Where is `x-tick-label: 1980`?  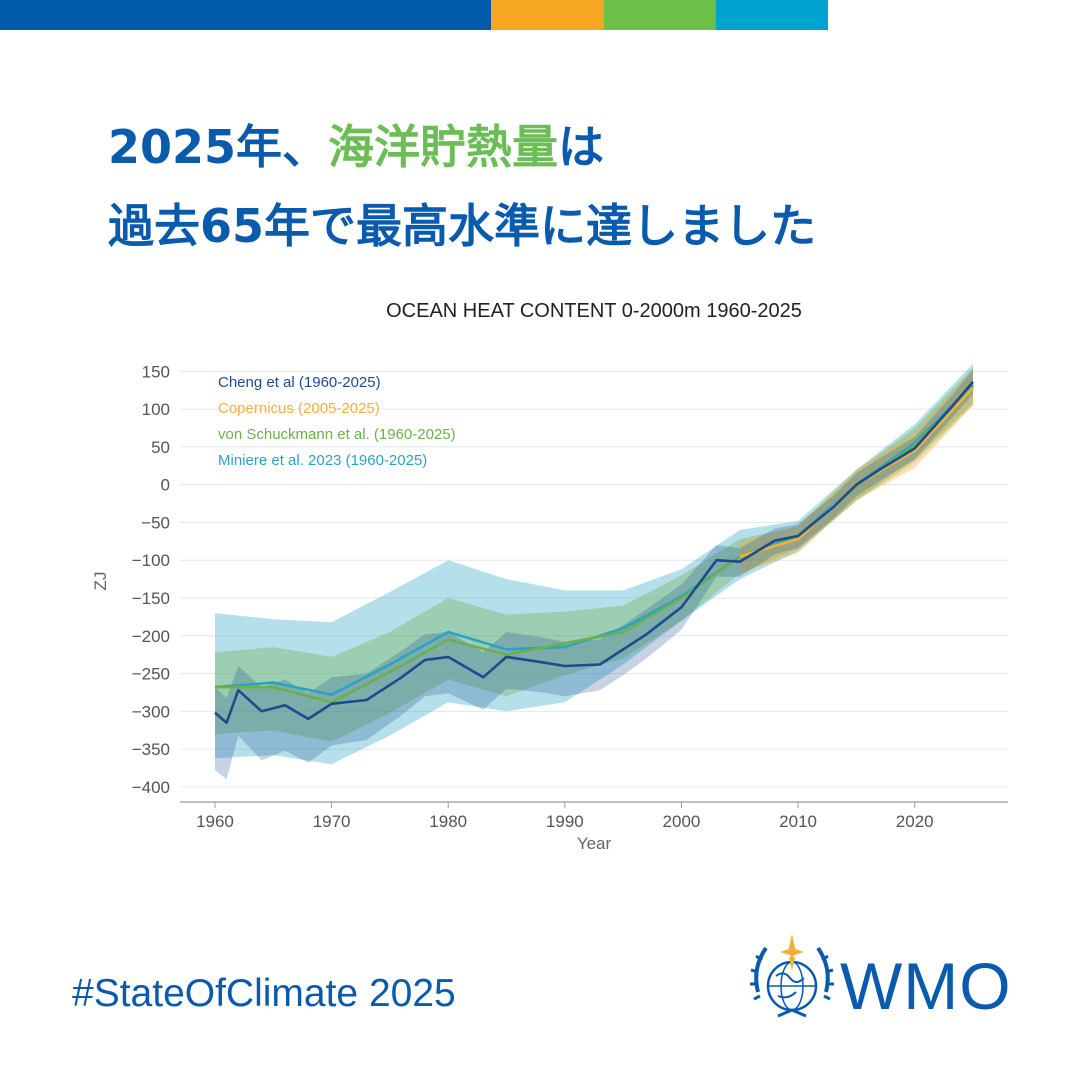 x-tick-label: 1980 is located at coordinates (448, 821).